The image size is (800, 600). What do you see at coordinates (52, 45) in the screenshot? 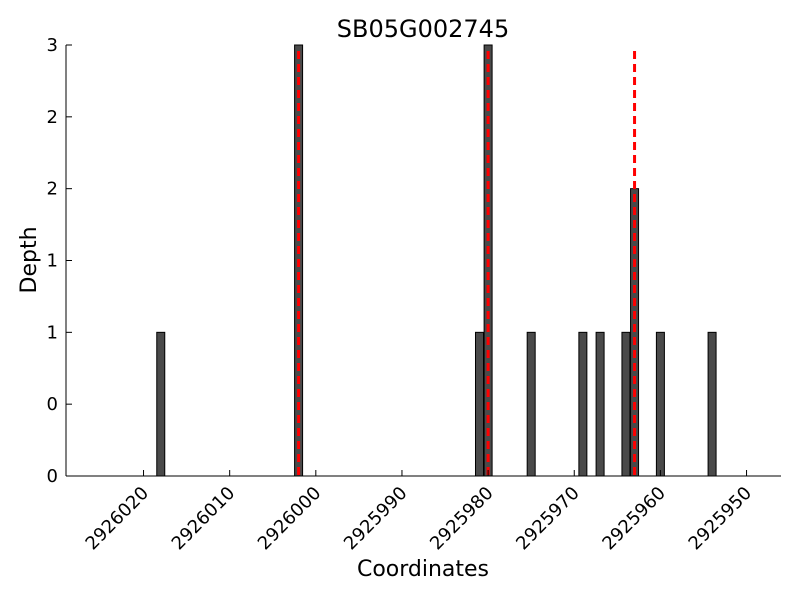
I see `y-tick-label-6: 3` at bounding box center [52, 45].